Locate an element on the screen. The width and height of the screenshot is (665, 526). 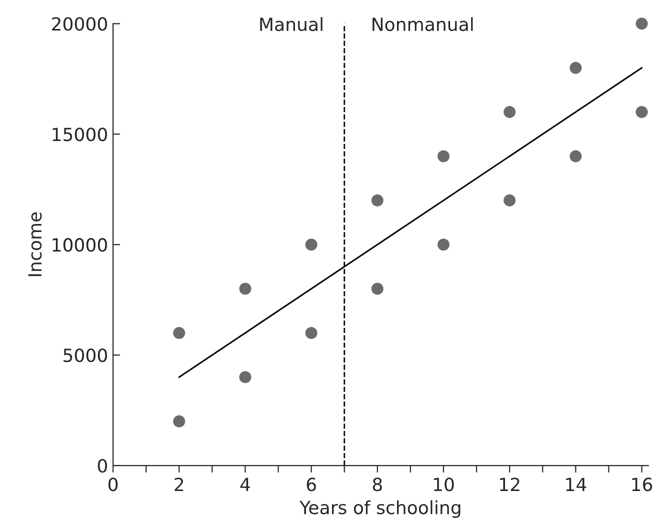
x-tick-label: 16 is located at coordinates (642, 485).